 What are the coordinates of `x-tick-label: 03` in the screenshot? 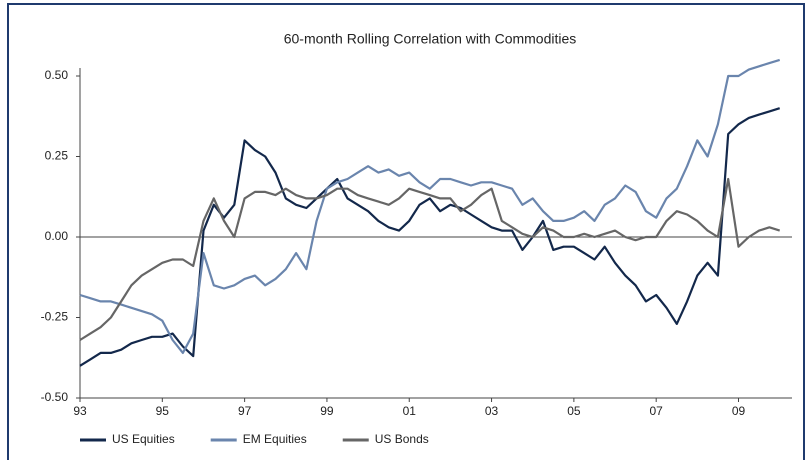 It's located at (492, 411).